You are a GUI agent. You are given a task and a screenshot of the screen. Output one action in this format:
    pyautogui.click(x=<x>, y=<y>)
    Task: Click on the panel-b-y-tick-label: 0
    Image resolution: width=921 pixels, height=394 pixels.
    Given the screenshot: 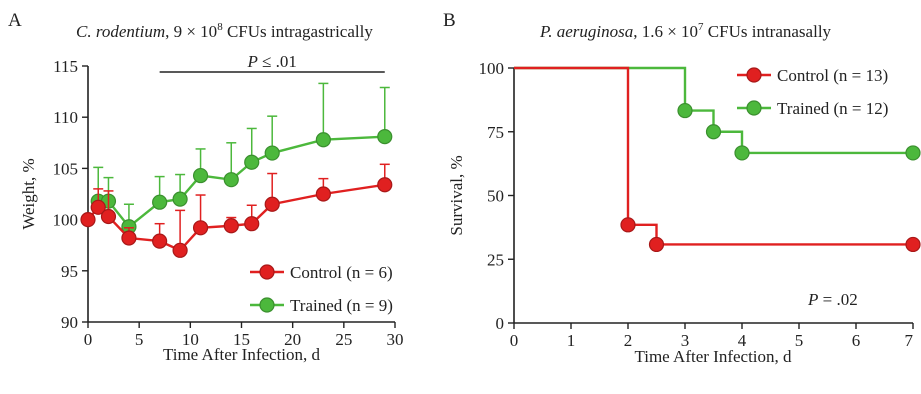 What is the action you would take?
    pyautogui.click(x=500, y=323)
    